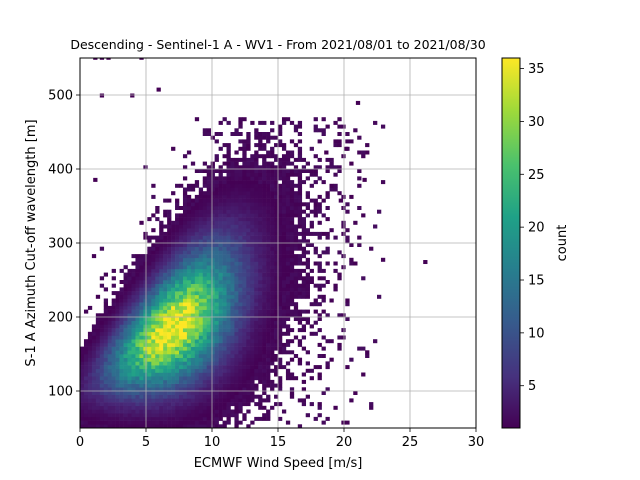  Describe the element at coordinates (326, 152) in the screenshot. I see `heatmap-outlier-cell` at that location.